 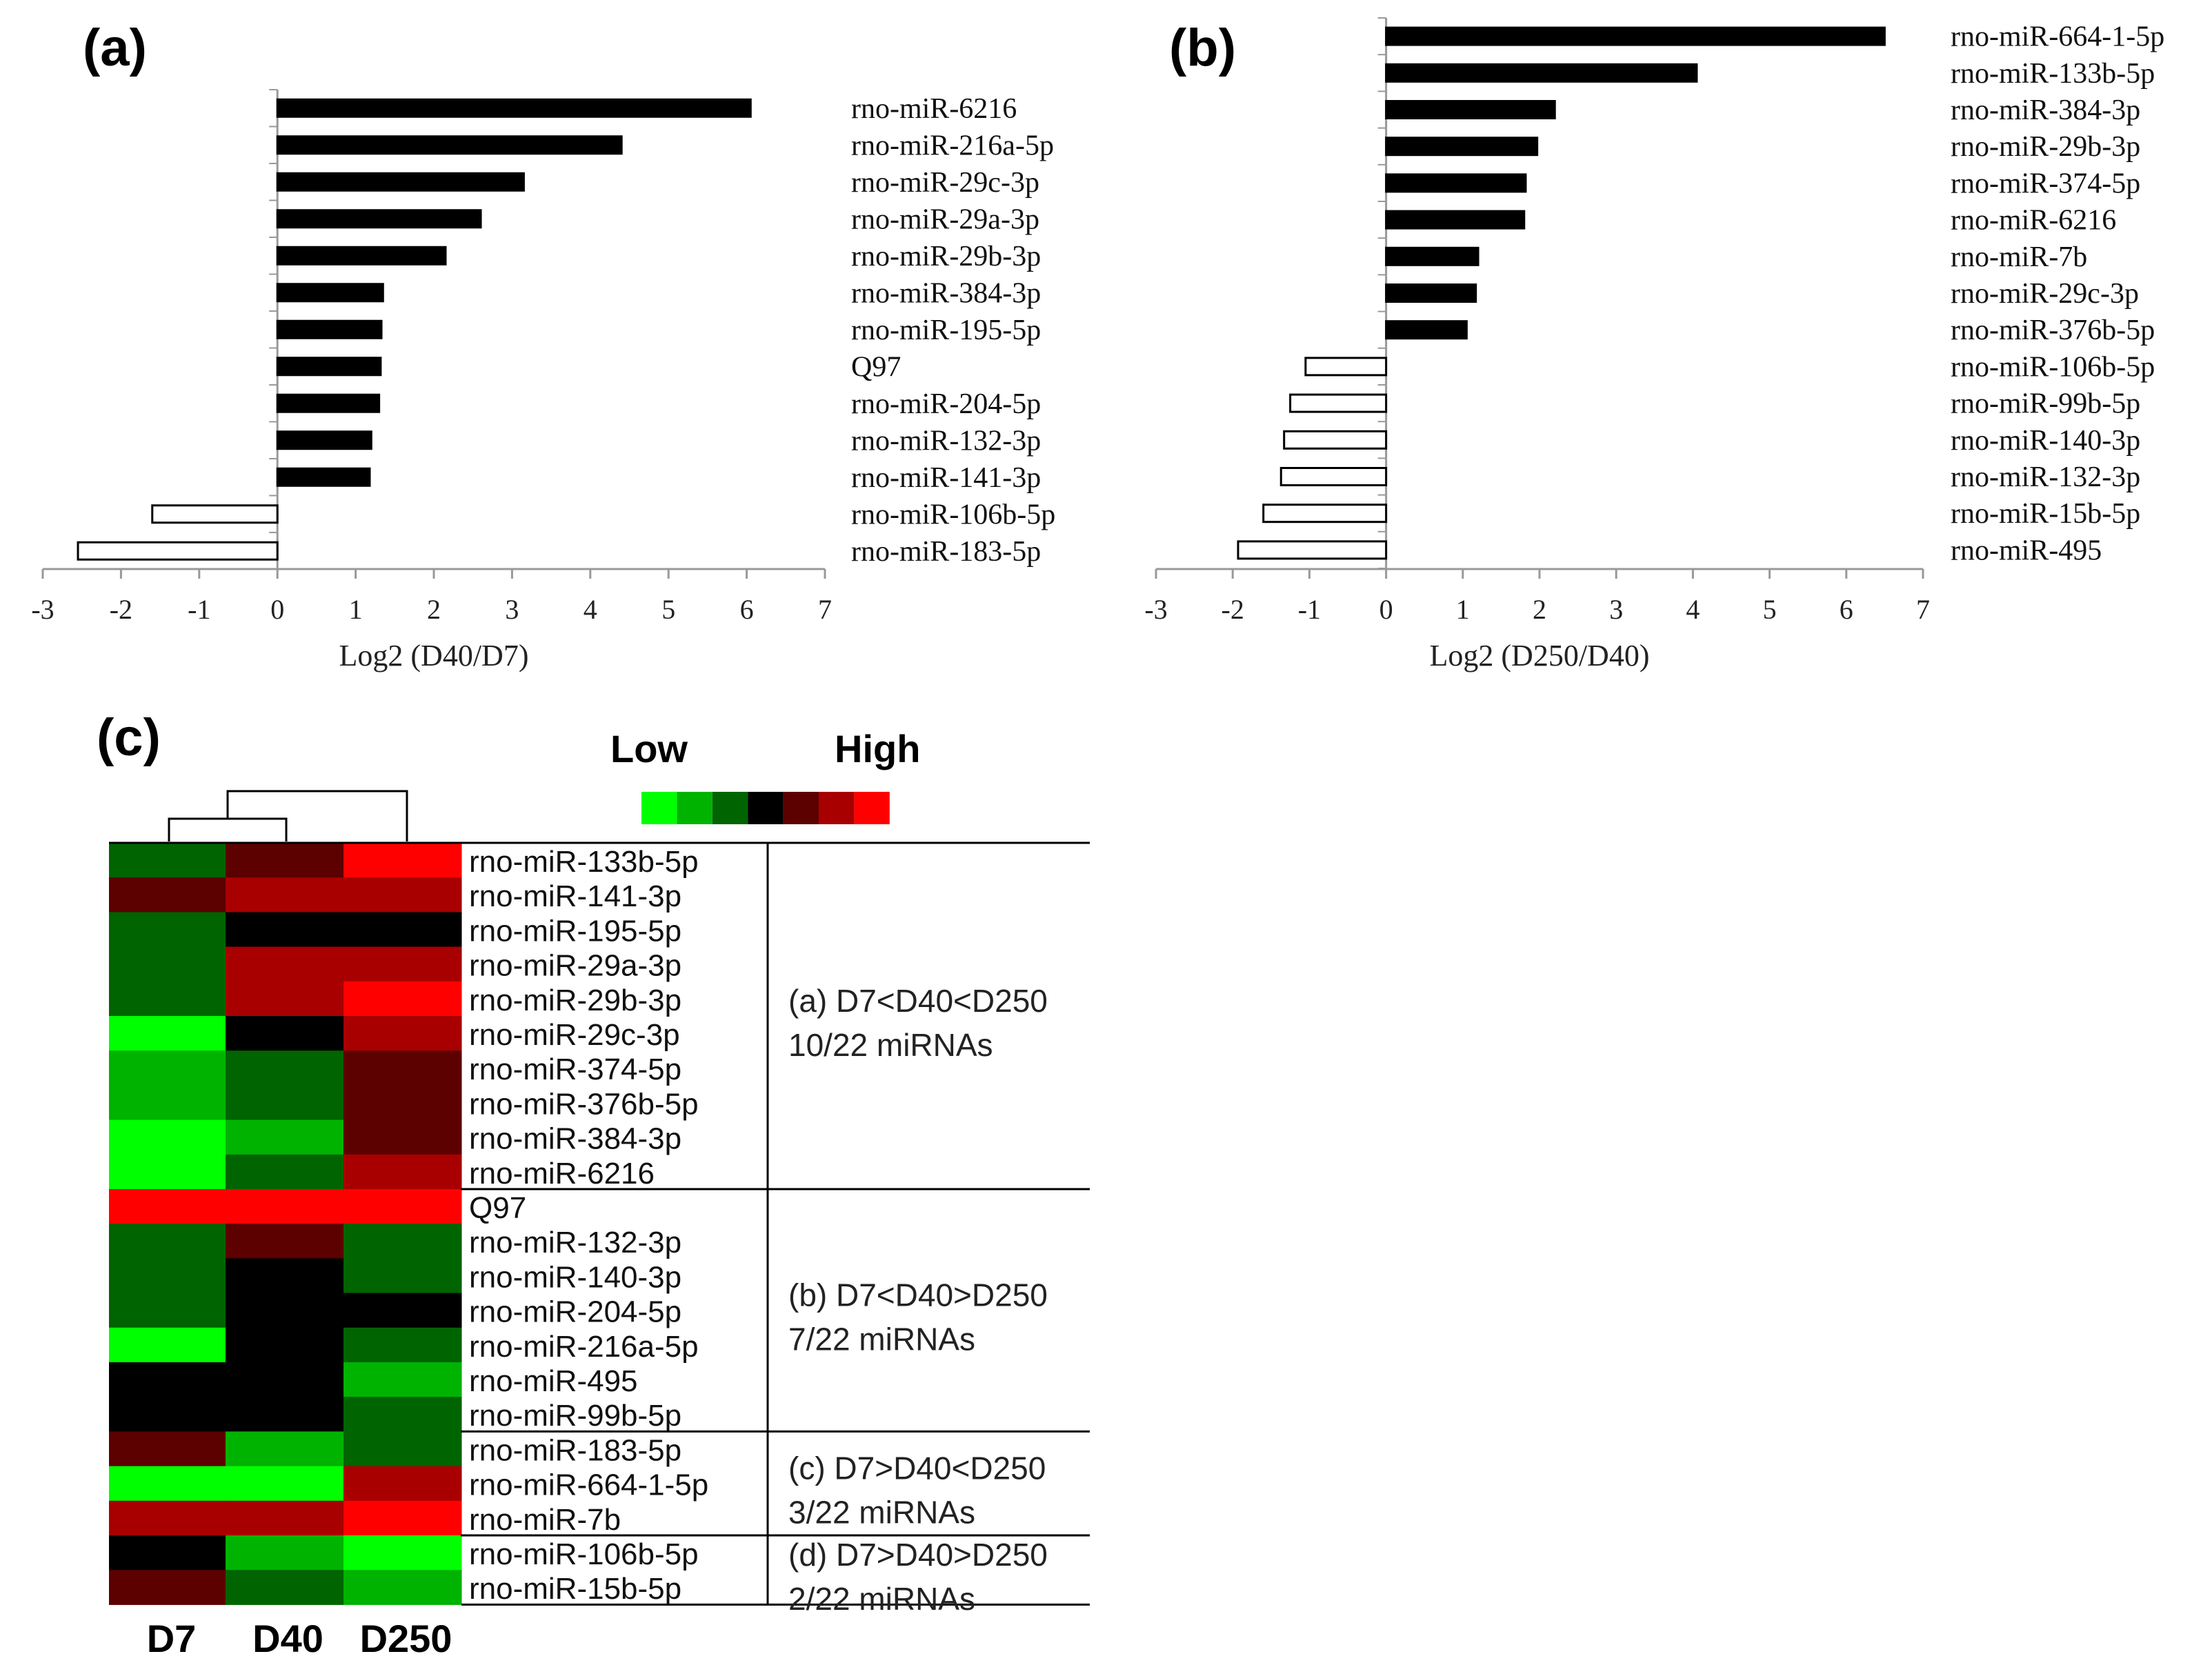 I want to click on column-dendrogram, so click(x=288, y=815).